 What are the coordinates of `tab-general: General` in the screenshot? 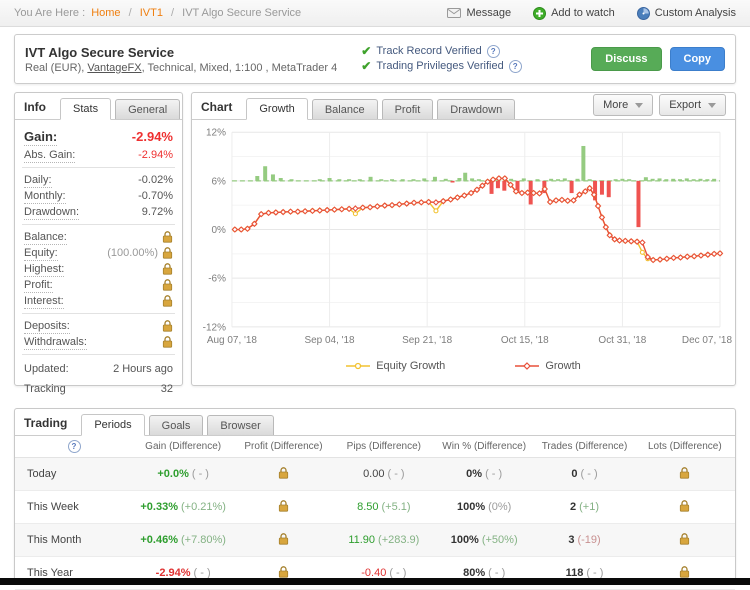 It's located at (148, 109).